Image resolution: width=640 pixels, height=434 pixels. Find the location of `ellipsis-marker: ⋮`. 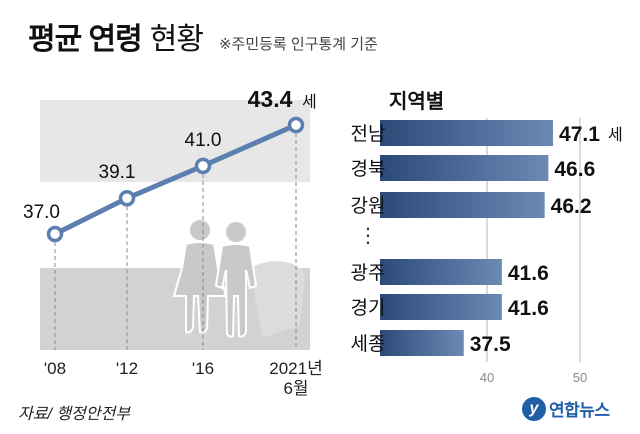

ellipsis-marker: ⋮ is located at coordinates (368, 236).